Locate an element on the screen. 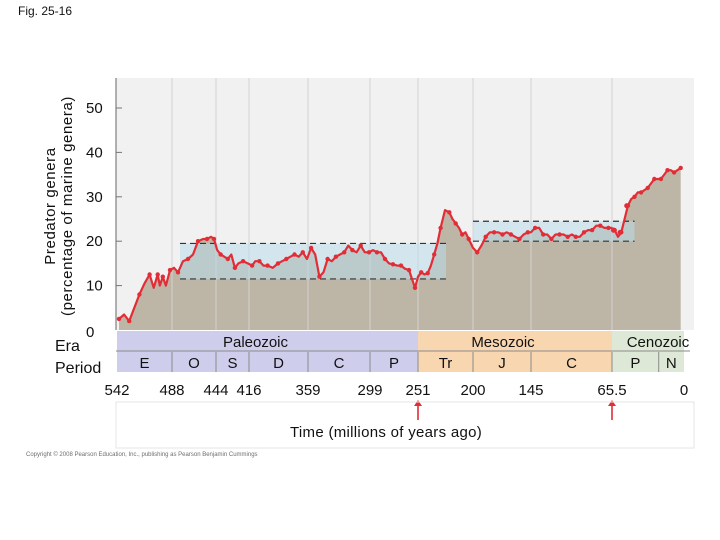 The image size is (720, 540). period-label: O is located at coordinates (194, 363).